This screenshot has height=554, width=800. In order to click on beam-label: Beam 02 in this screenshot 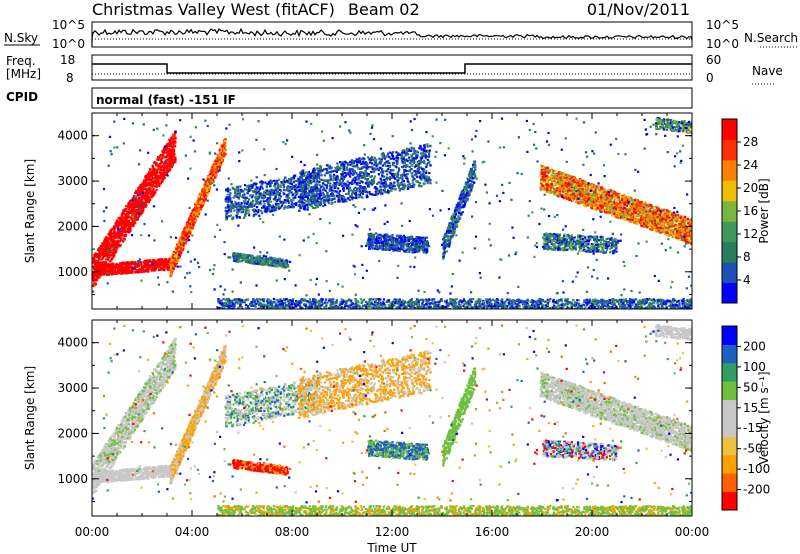, I will do `click(384, 9)`.